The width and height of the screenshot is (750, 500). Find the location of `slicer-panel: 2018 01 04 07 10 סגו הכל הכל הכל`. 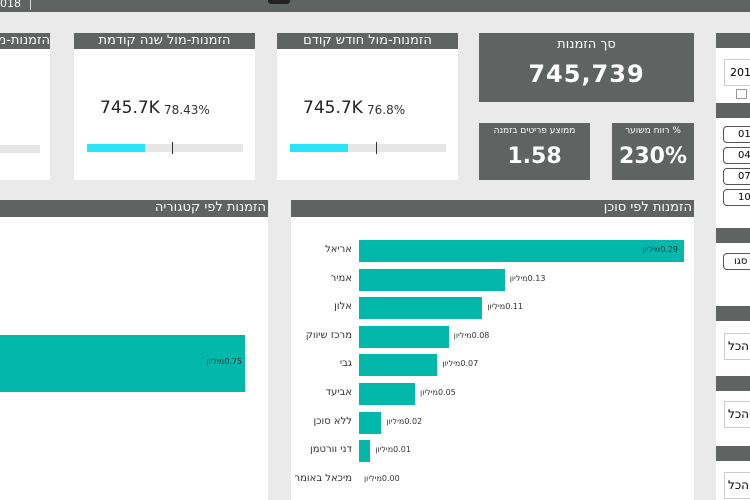

slicer-panel: 2018 01 04 07 10 סגו הכל הכל הכל is located at coordinates (733, 266).